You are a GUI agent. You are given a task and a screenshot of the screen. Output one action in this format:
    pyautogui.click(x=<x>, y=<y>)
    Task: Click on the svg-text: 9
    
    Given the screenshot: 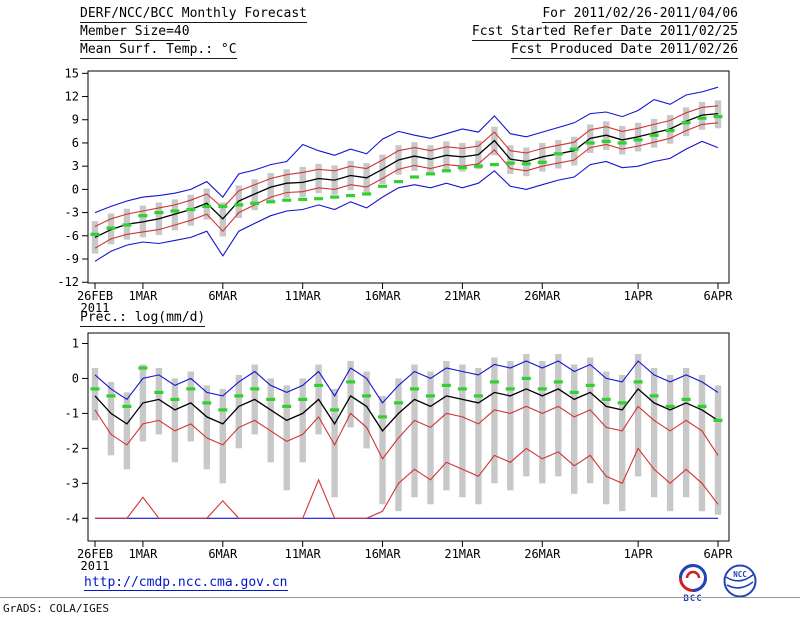 What is the action you would take?
    pyautogui.click(x=75, y=120)
    